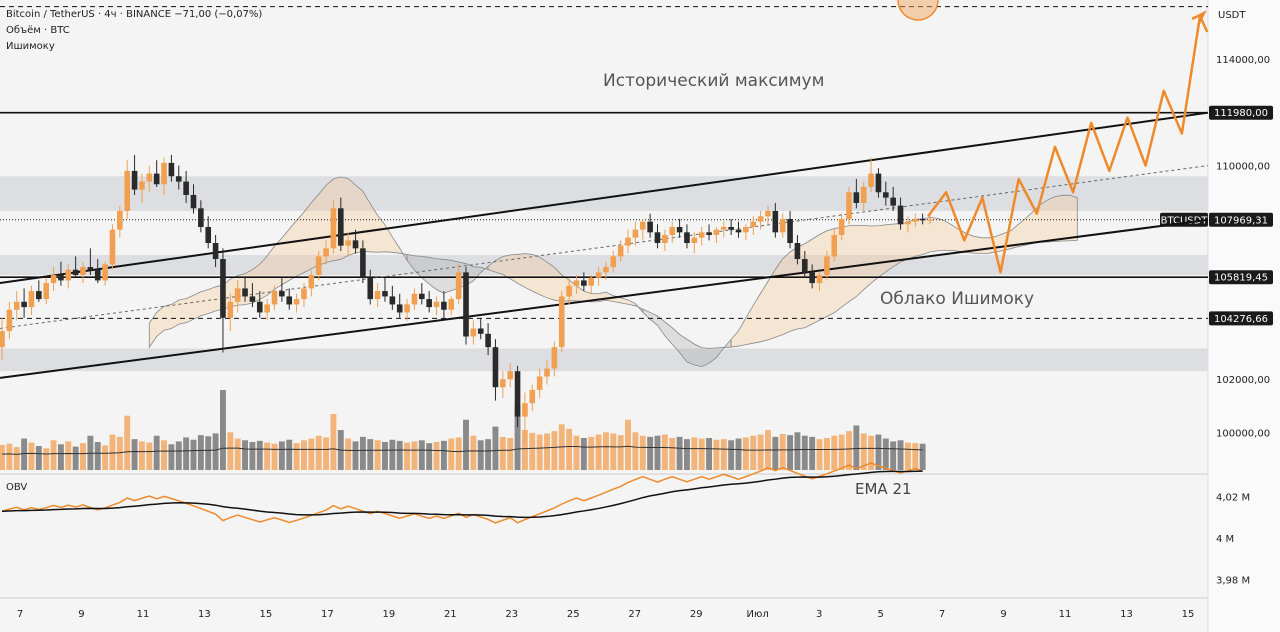 The width and height of the screenshot is (1280, 632). Describe the element at coordinates (327, 614) in the screenshot. I see `time-tick-5: 17` at that location.